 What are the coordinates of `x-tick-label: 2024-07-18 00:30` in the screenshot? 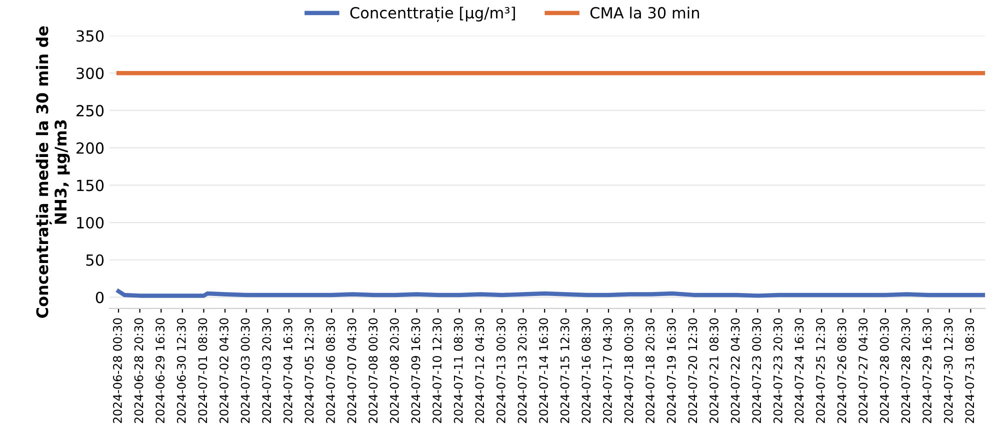 It's located at (629, 370).